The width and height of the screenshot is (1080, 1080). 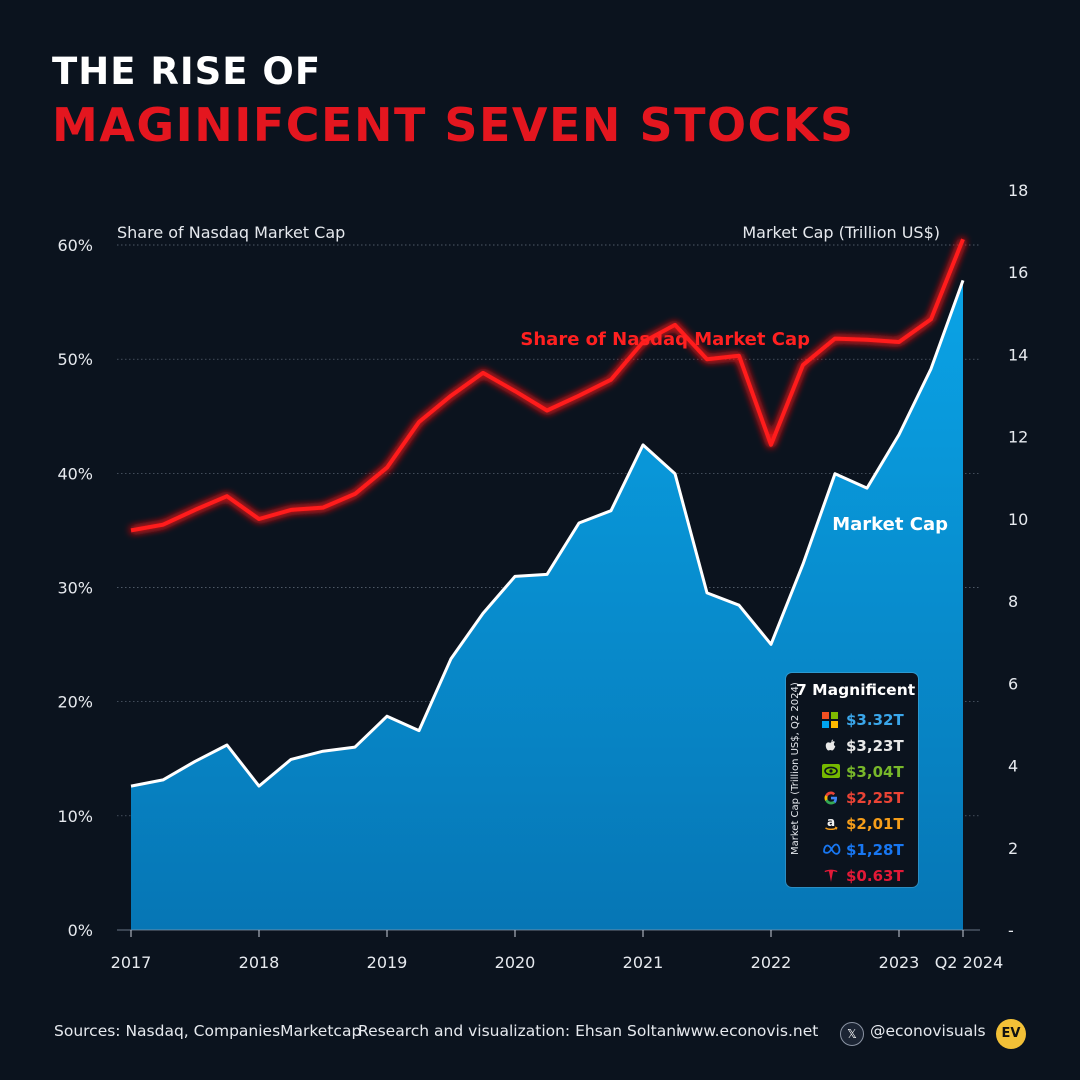 I want to click on legend-item-microsoft: $3.32T, so click(x=863, y=720).